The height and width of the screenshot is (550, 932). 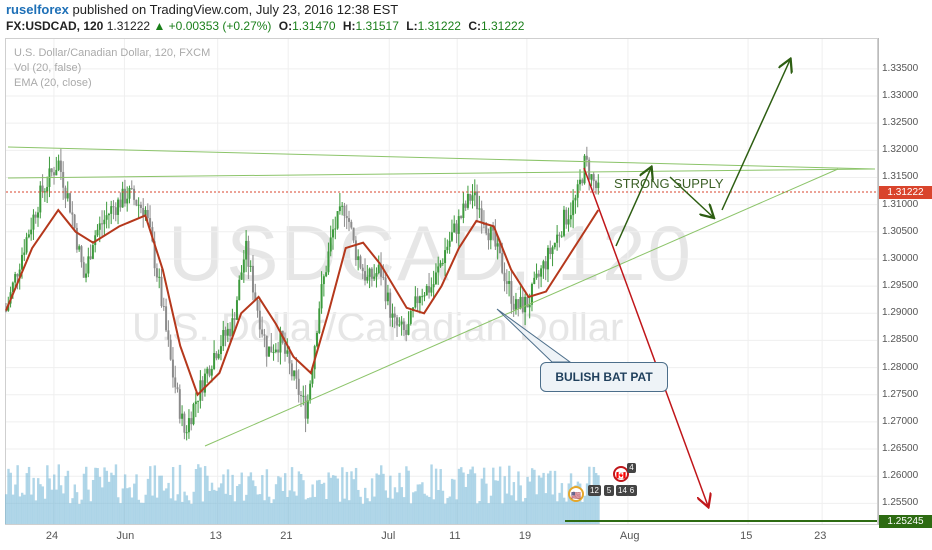 What do you see at coordinates (905, 281) in the screenshot?
I see `price-axis` at bounding box center [905, 281].